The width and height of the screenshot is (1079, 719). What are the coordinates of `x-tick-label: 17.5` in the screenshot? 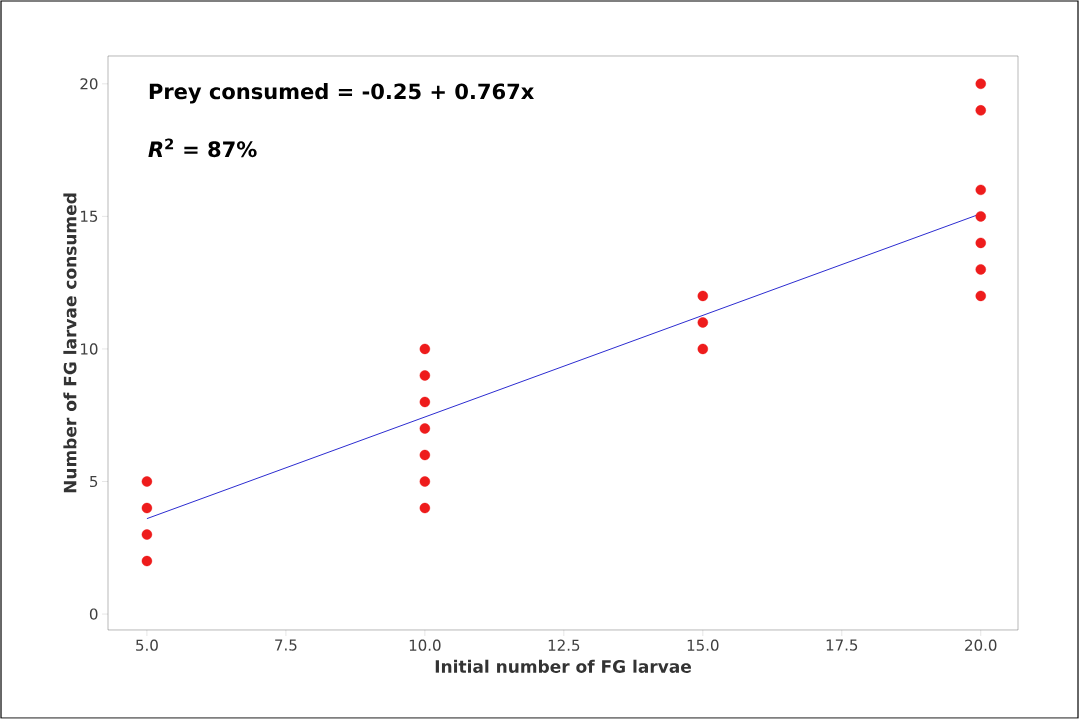 It's located at (842, 645).